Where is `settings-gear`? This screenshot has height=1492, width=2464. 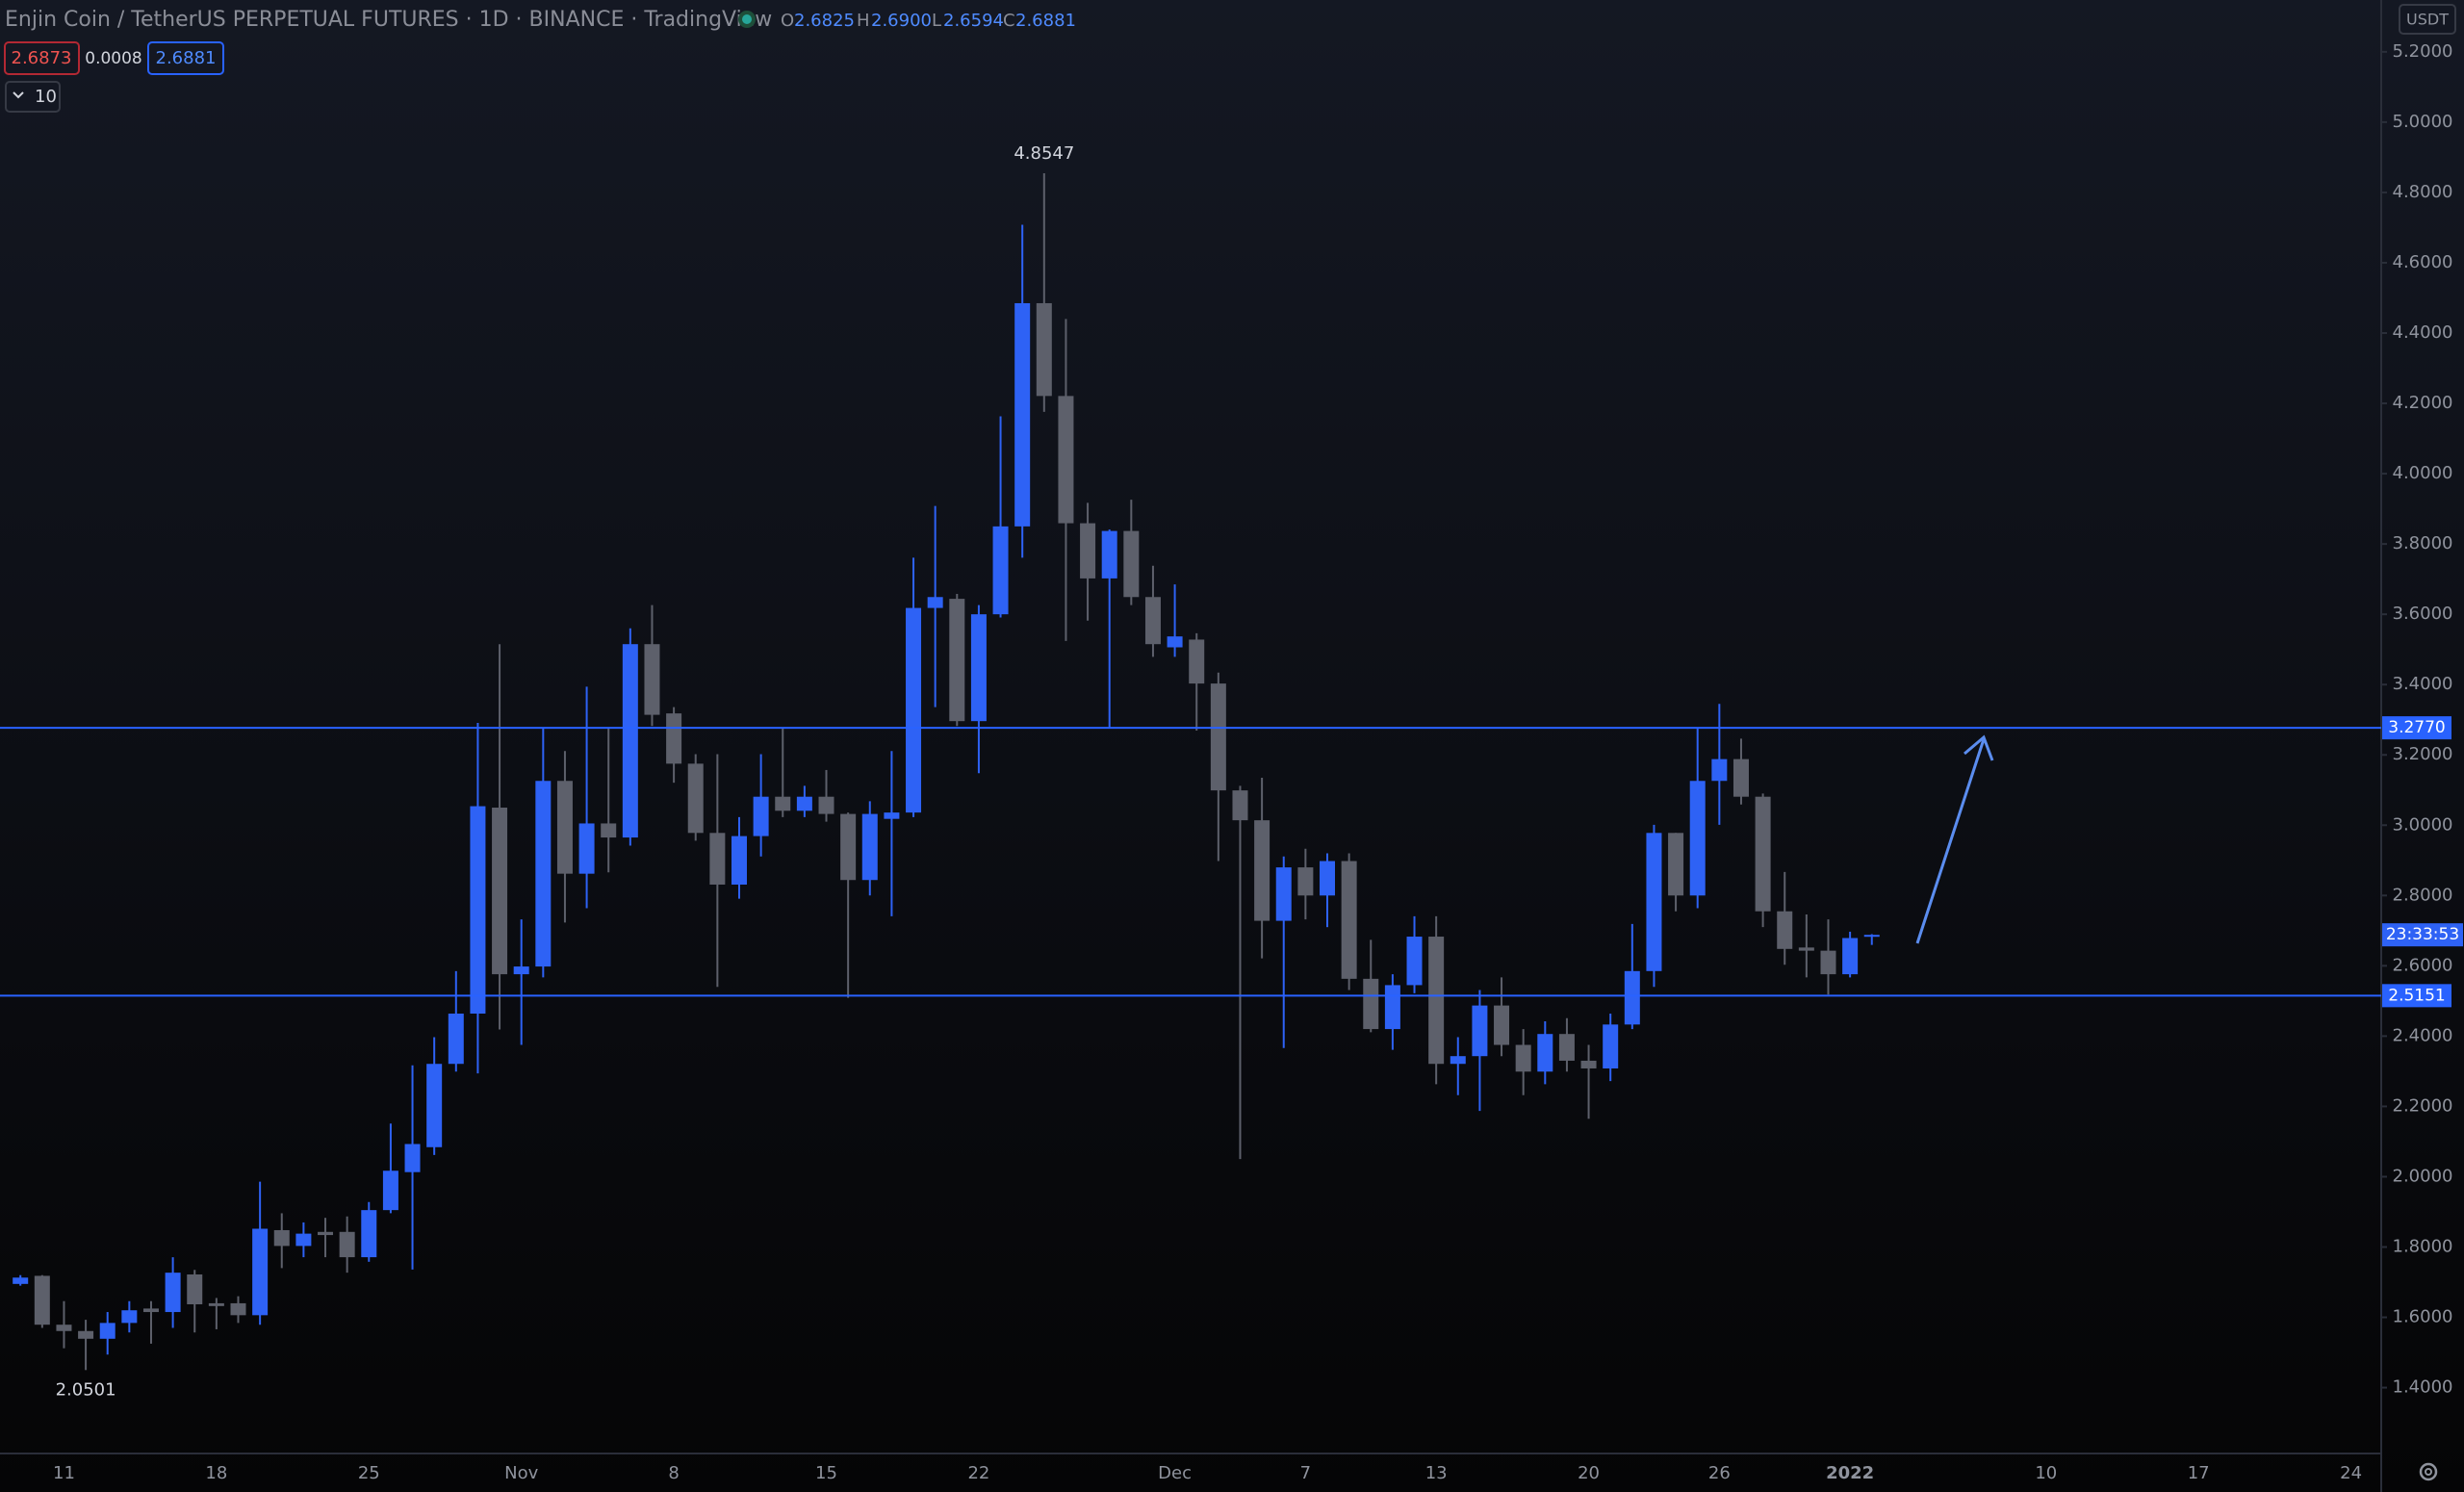 settings-gear is located at coordinates (2428, 1471).